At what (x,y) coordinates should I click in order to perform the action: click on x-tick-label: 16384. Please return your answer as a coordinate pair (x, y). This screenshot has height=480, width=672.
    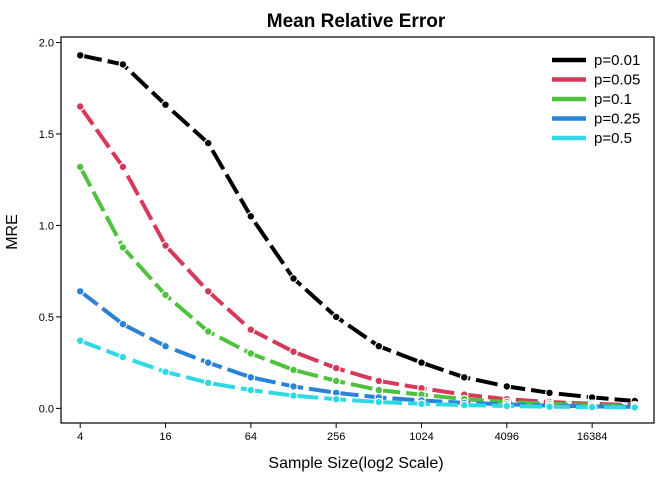
    Looking at the image, I should click on (592, 437).